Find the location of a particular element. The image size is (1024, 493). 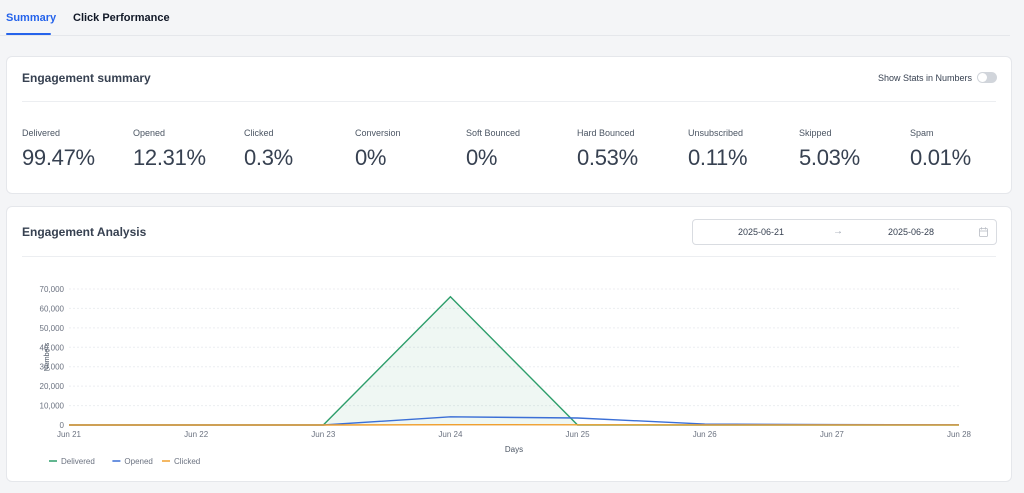

stat-skipped: Skipped 5.03% is located at coordinates (829, 149).